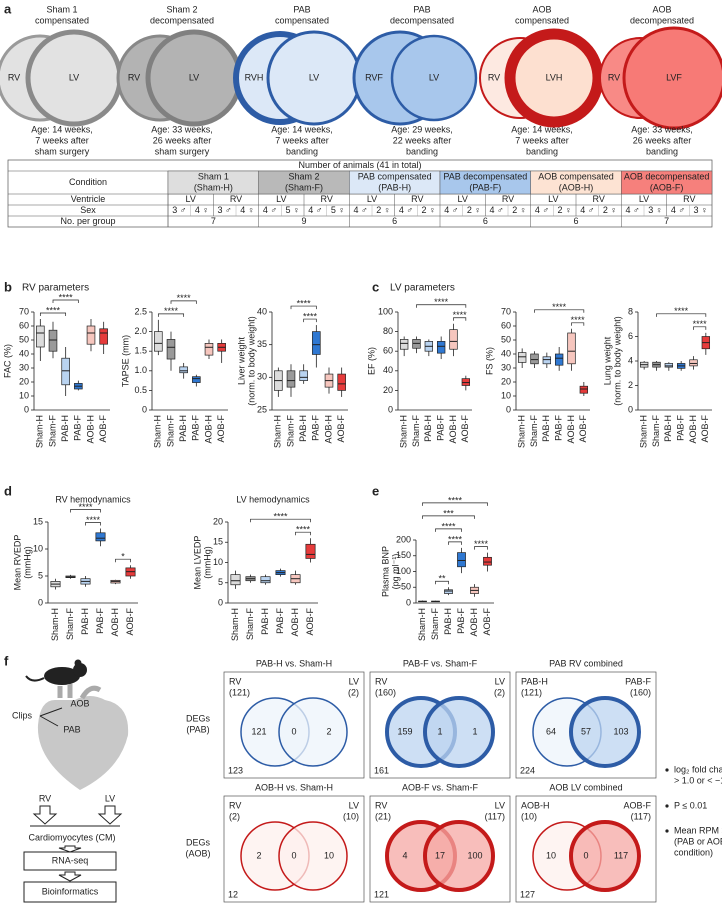 This screenshot has width=722, height=904. What do you see at coordinates (371, 361) in the screenshot?
I see `y-axis-label: EF (%)` at bounding box center [371, 361].